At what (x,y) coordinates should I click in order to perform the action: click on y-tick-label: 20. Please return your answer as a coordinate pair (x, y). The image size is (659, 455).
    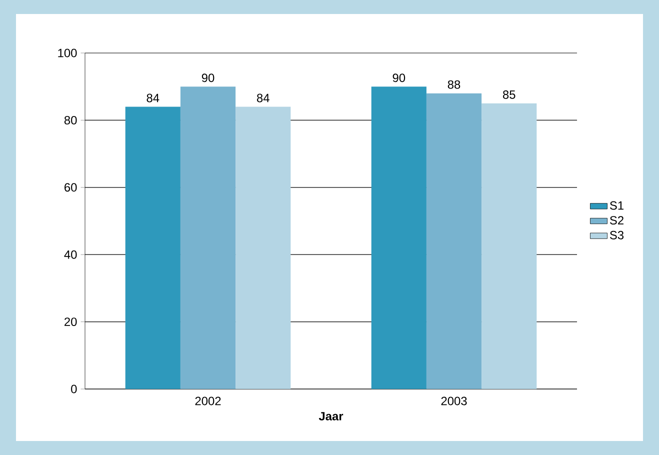
    Looking at the image, I should click on (70, 322).